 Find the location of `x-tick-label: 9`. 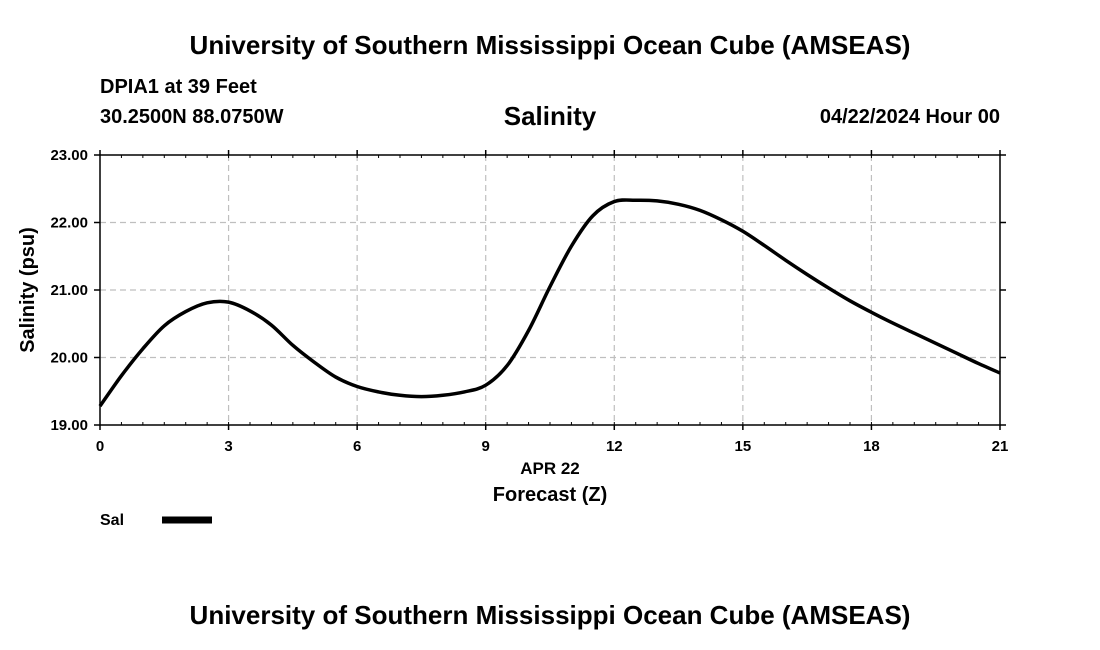

x-tick-label: 9 is located at coordinates (486, 446).